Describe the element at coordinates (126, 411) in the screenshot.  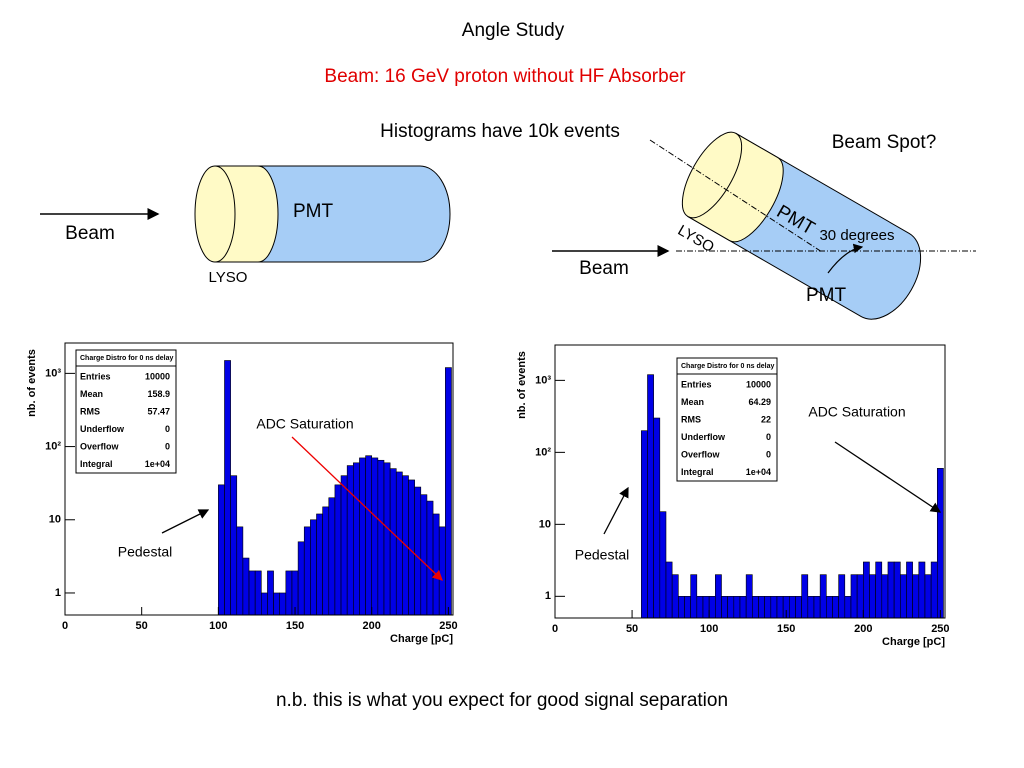
I see `stats-frame` at that location.